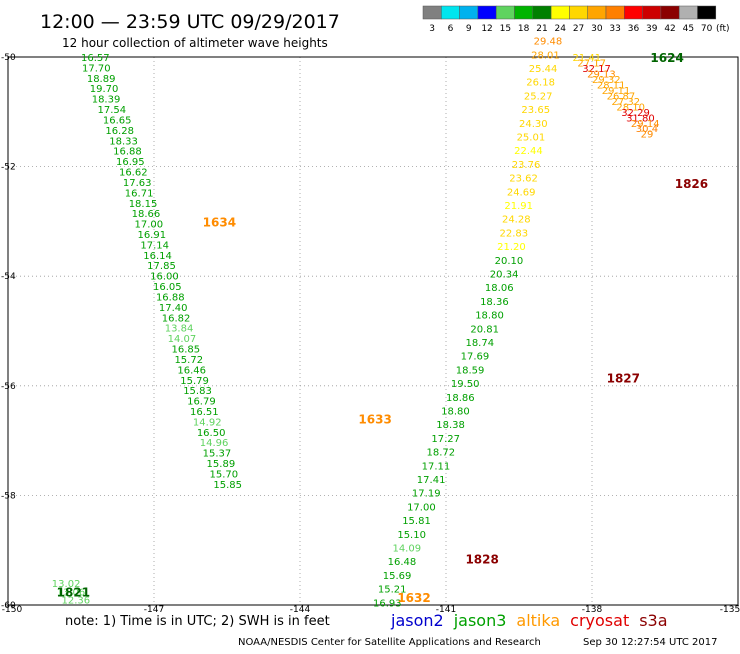  I want to click on wave-height-value: 20.34, so click(504, 274).